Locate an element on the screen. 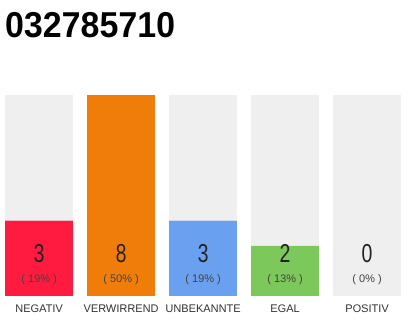 This screenshot has width=410, height=320. data-label: 2 is located at coordinates (285, 253).